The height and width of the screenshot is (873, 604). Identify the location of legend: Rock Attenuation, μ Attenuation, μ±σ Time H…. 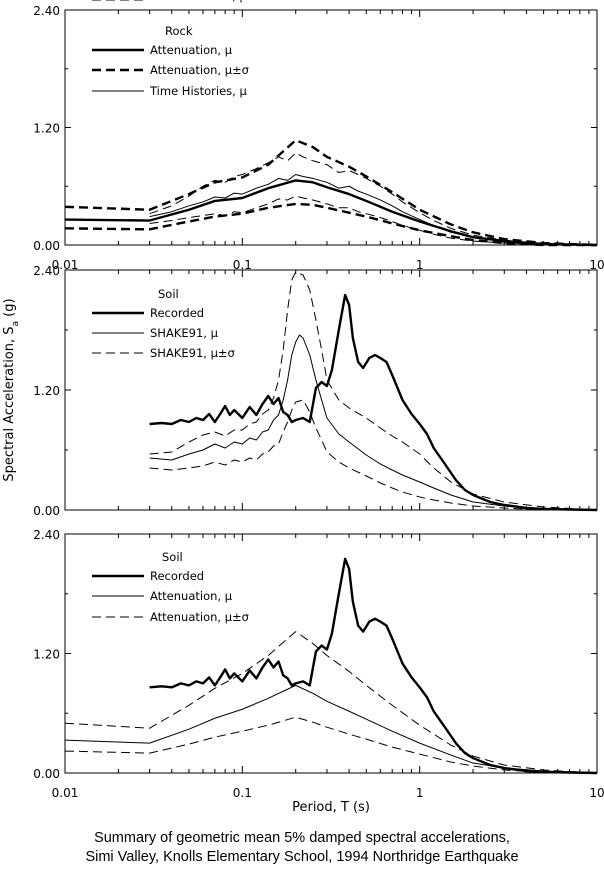
(178, 49).